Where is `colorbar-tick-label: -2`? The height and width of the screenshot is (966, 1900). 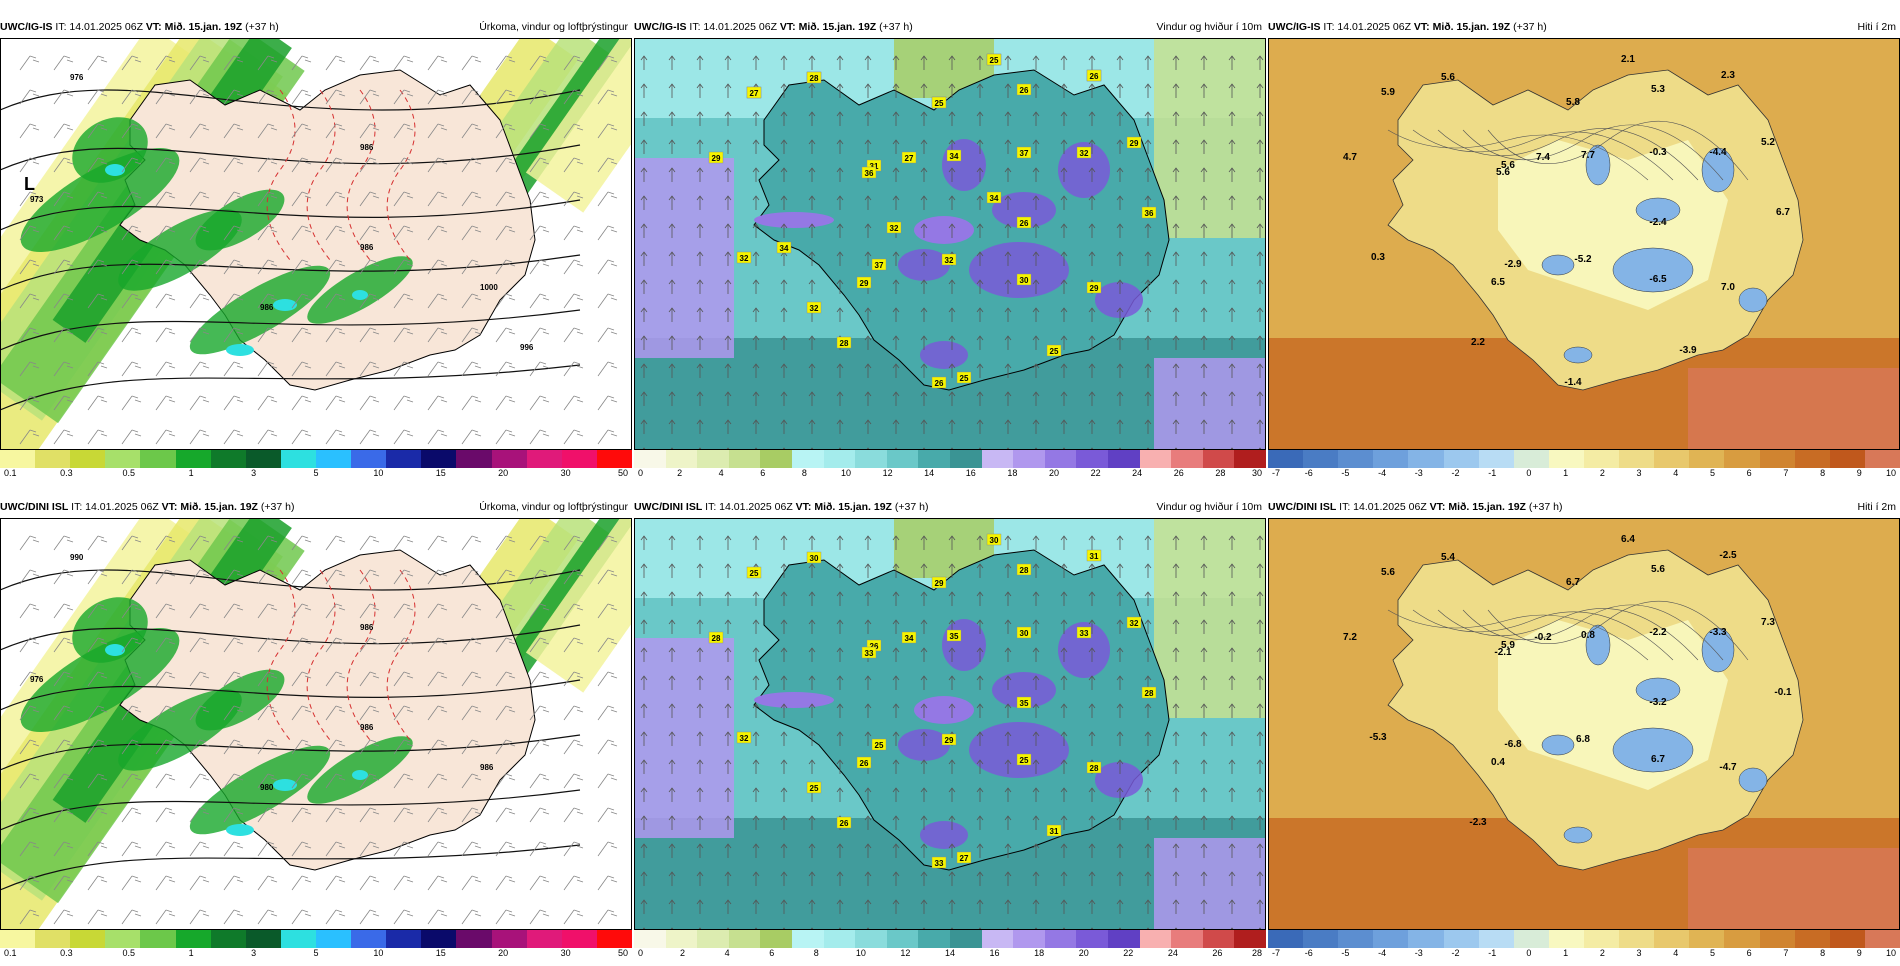
colorbar-tick-label: -2 is located at coordinates (1455, 473).